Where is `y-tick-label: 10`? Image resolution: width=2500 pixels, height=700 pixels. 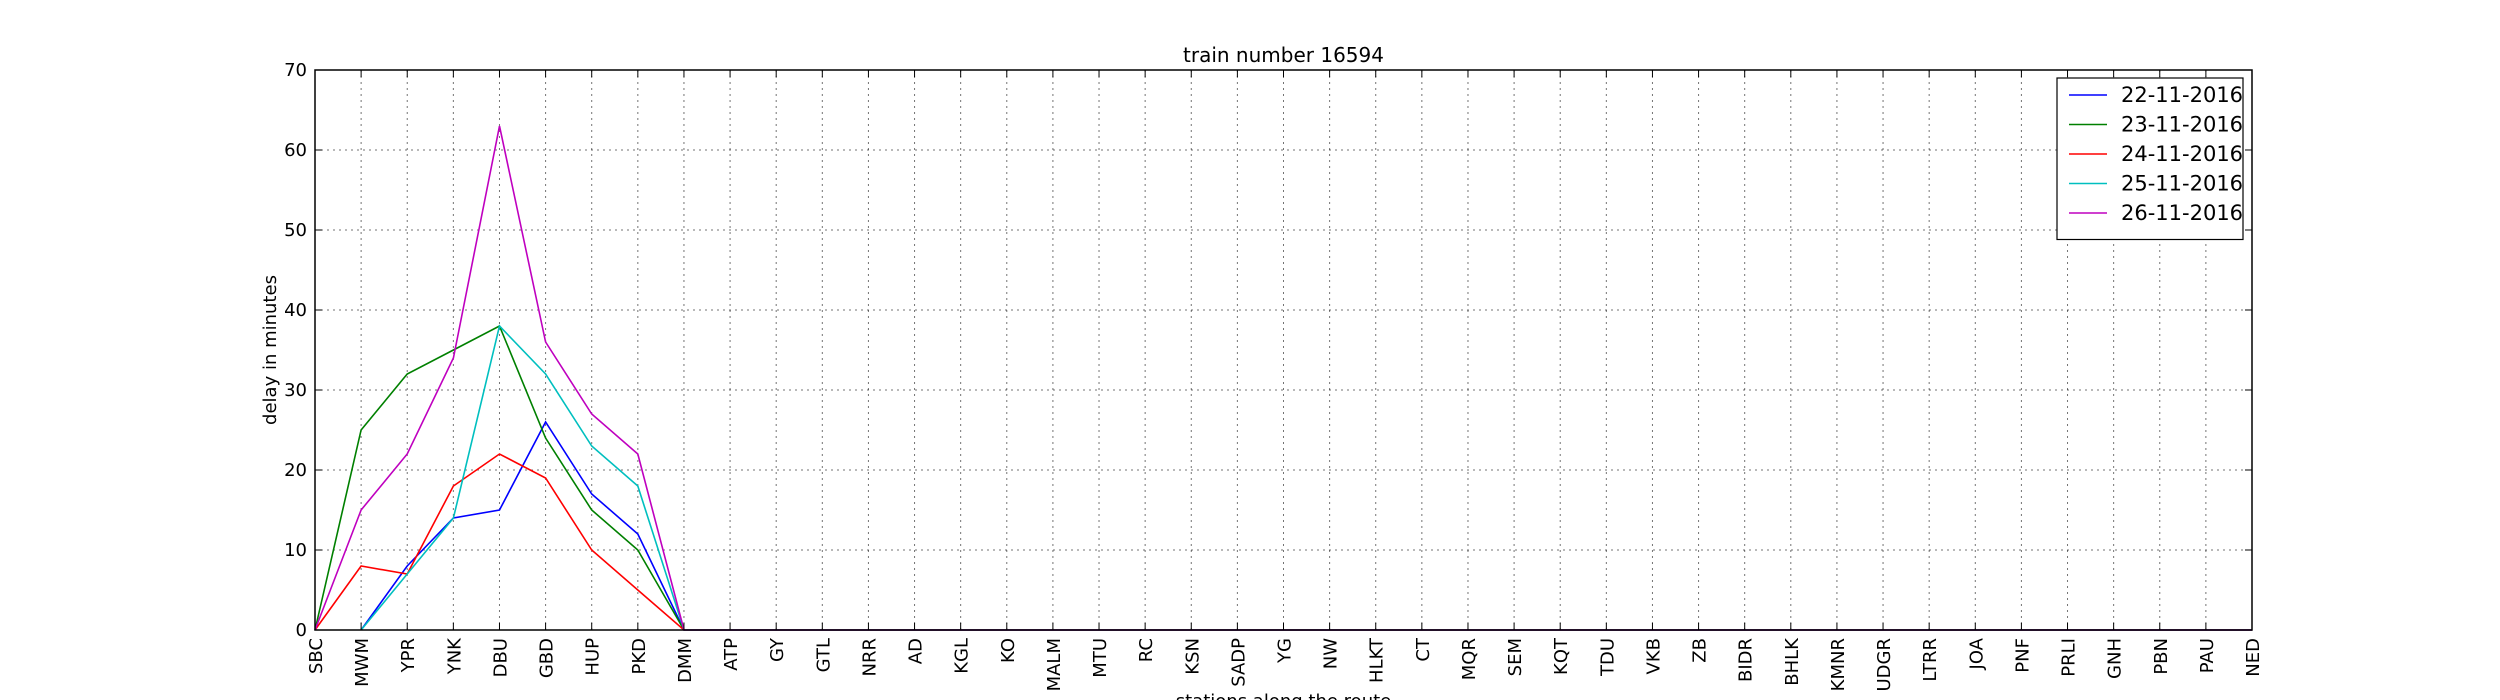
y-tick-label: 10 is located at coordinates (295, 550).